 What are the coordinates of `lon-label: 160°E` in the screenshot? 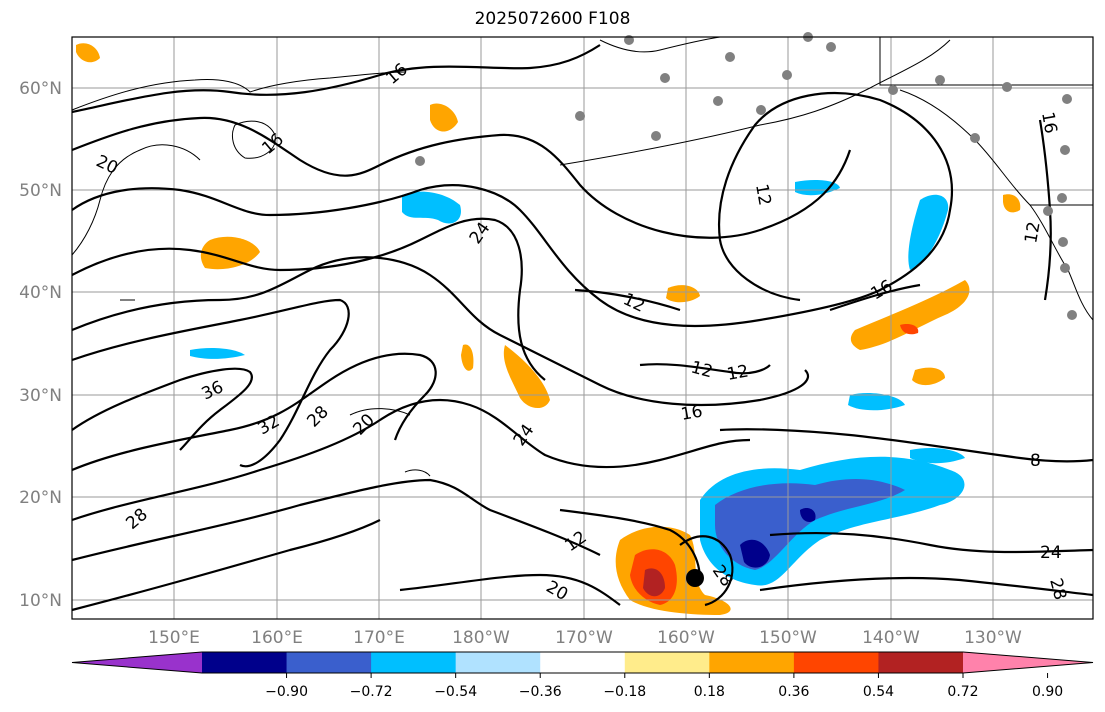 It's located at (277, 638).